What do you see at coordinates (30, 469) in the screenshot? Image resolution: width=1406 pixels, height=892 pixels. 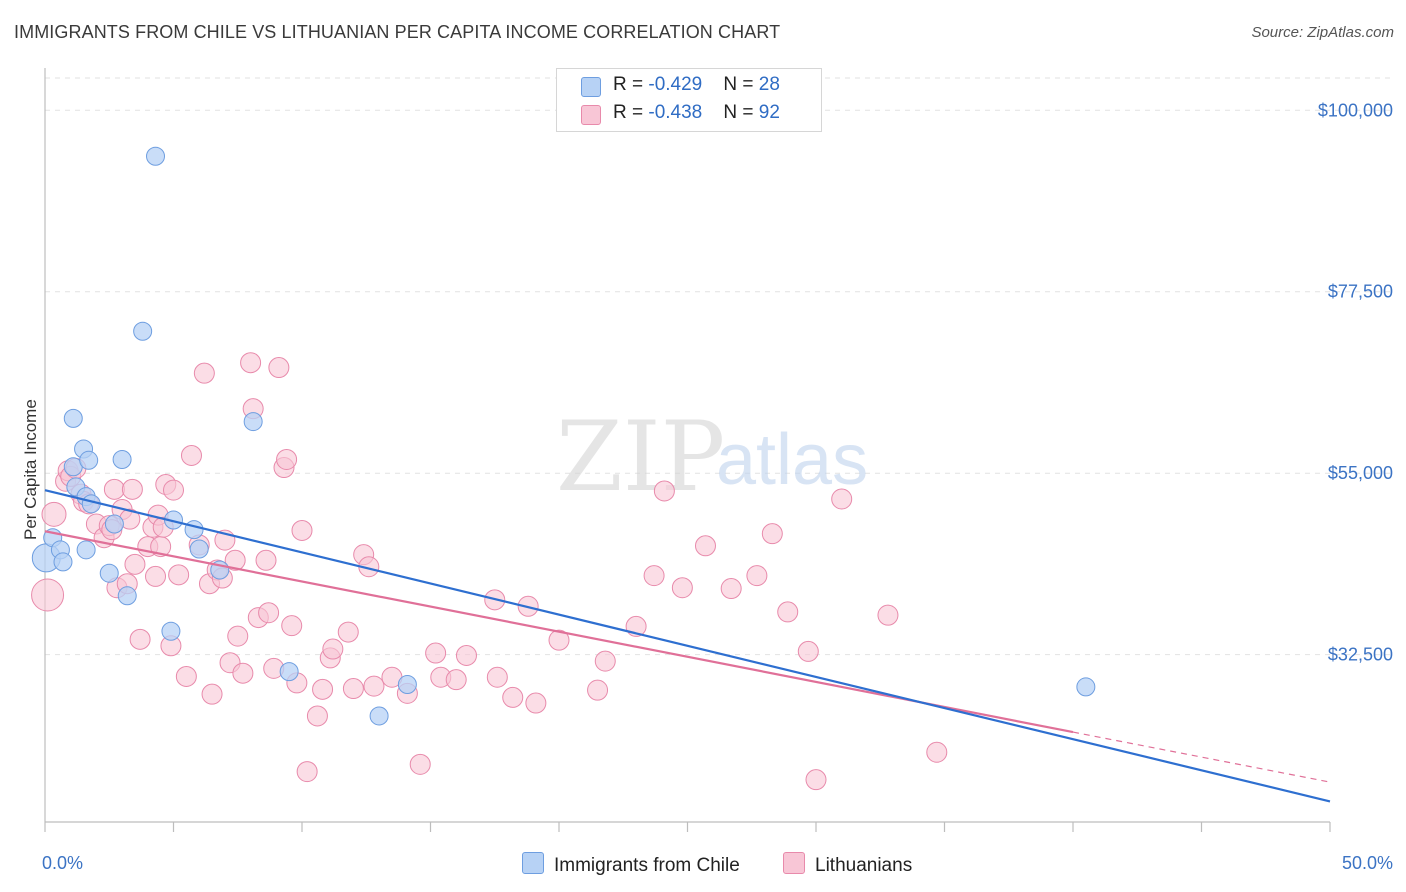 I see `y-axis-title: Per Capita Income` at bounding box center [30, 469].